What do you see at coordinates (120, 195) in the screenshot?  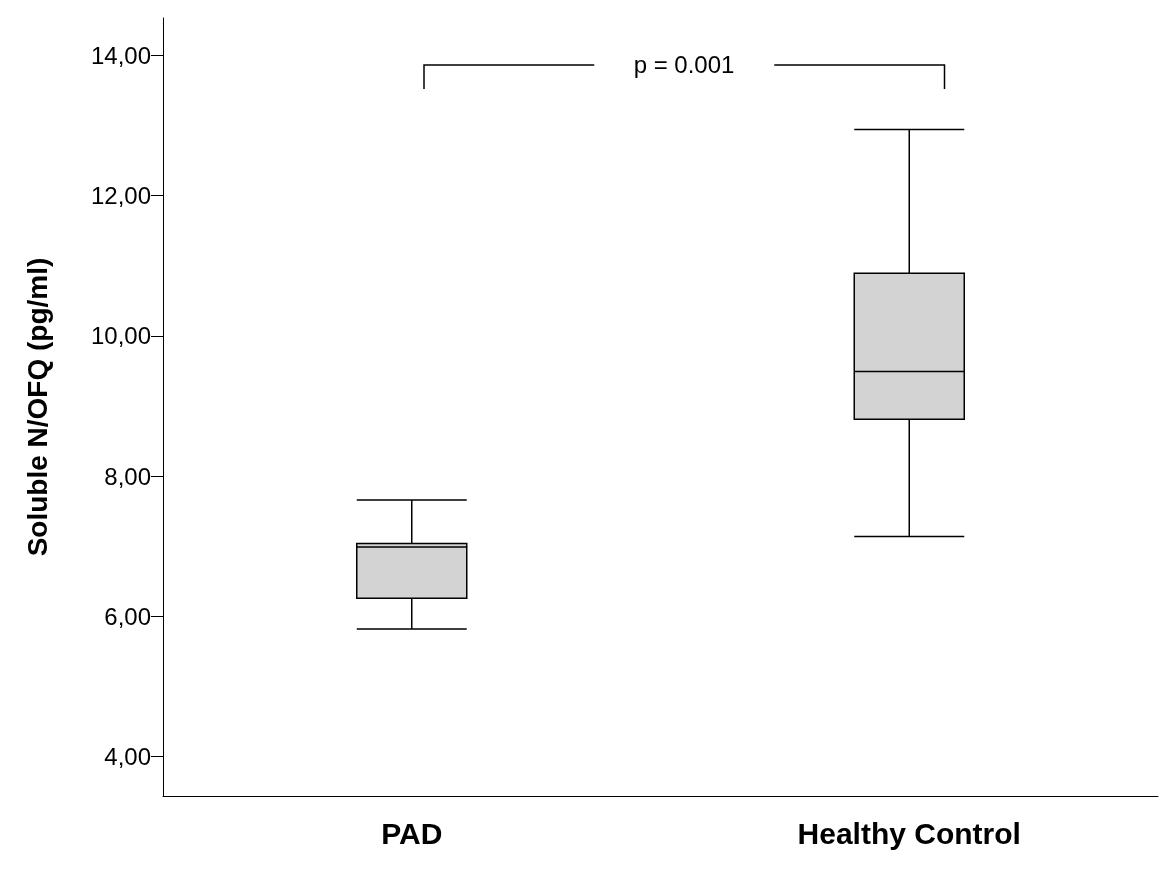 I see `y-tick-label: 12,00` at bounding box center [120, 195].